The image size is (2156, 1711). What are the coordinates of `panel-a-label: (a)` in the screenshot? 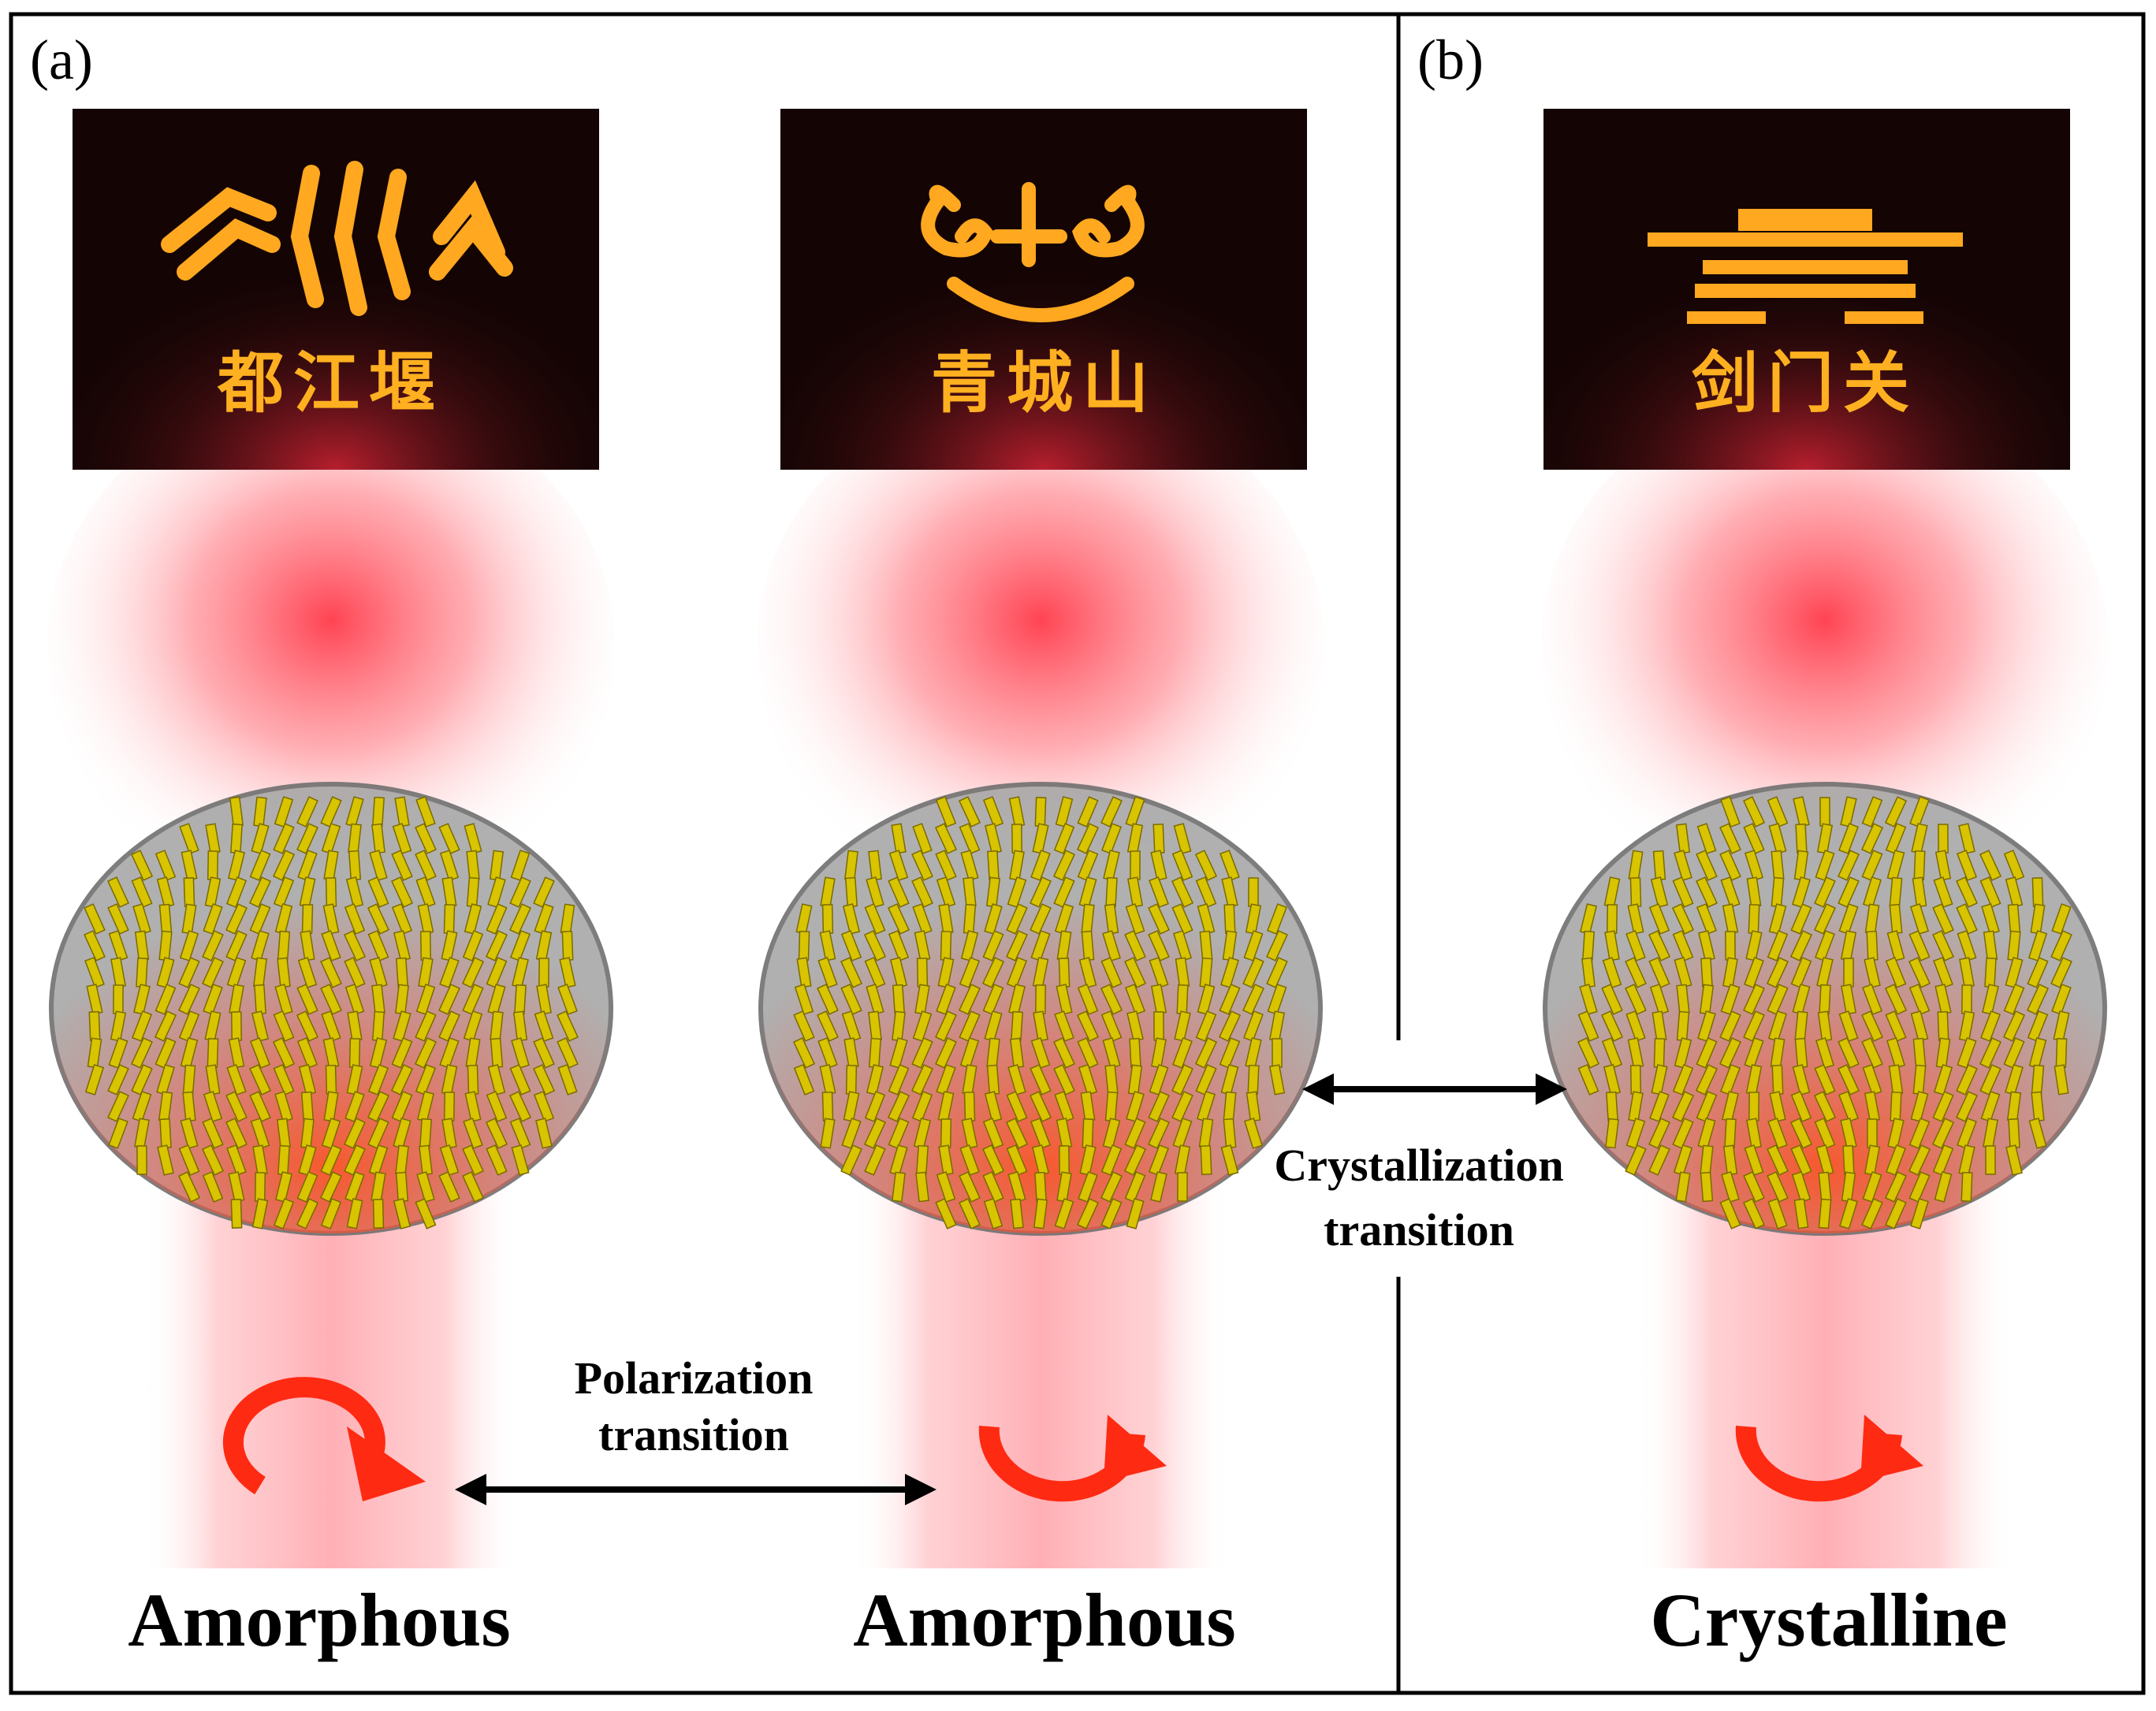 It's located at (61, 59).